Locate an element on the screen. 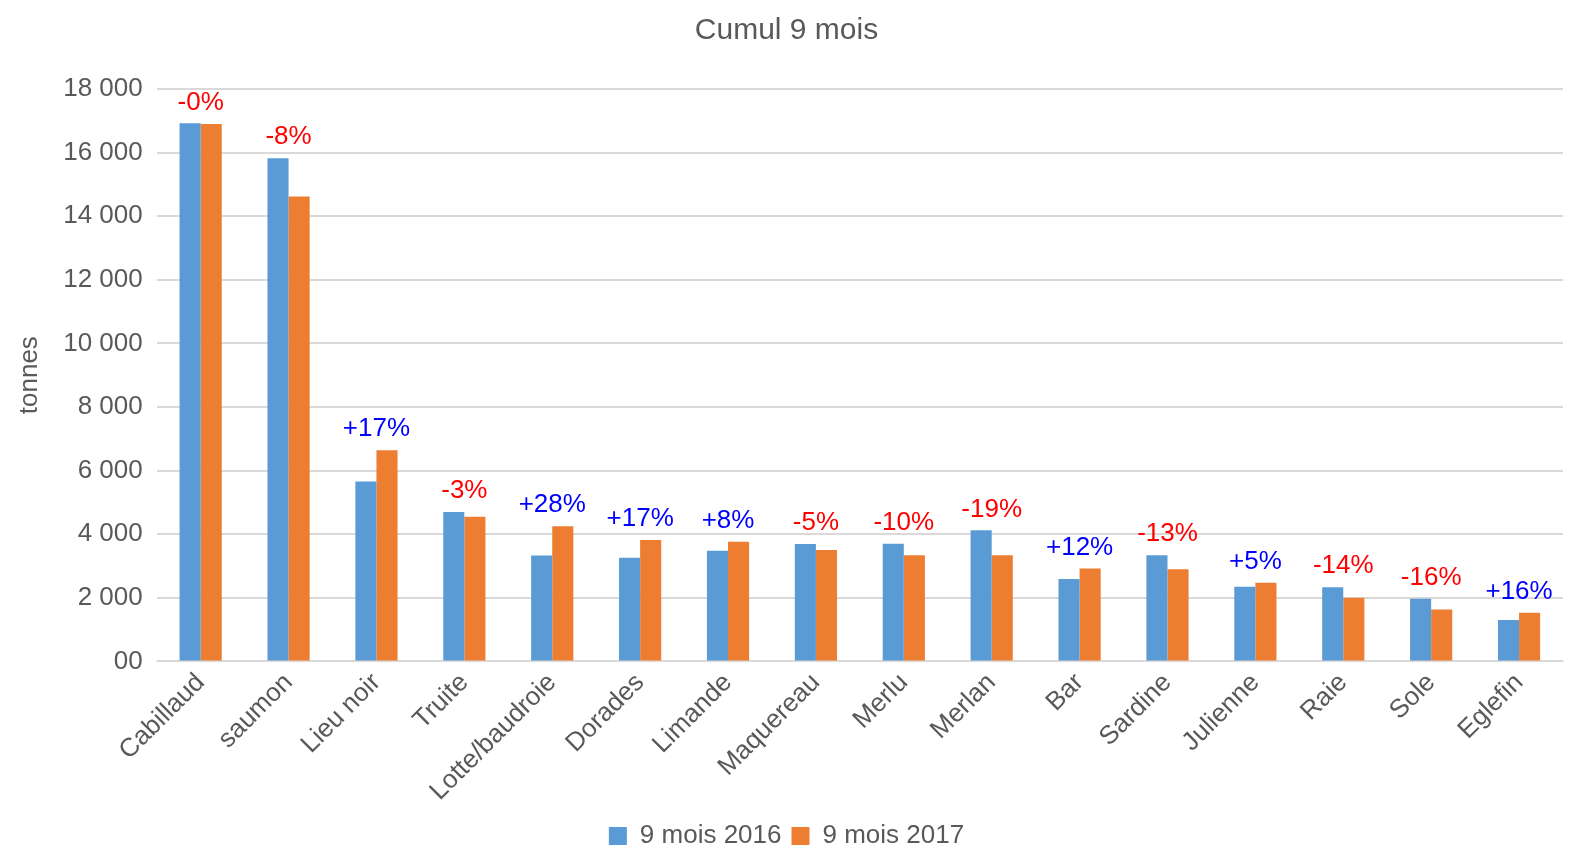 The image size is (1583, 859). y-axis-title: tonnes is located at coordinates (27, 375).